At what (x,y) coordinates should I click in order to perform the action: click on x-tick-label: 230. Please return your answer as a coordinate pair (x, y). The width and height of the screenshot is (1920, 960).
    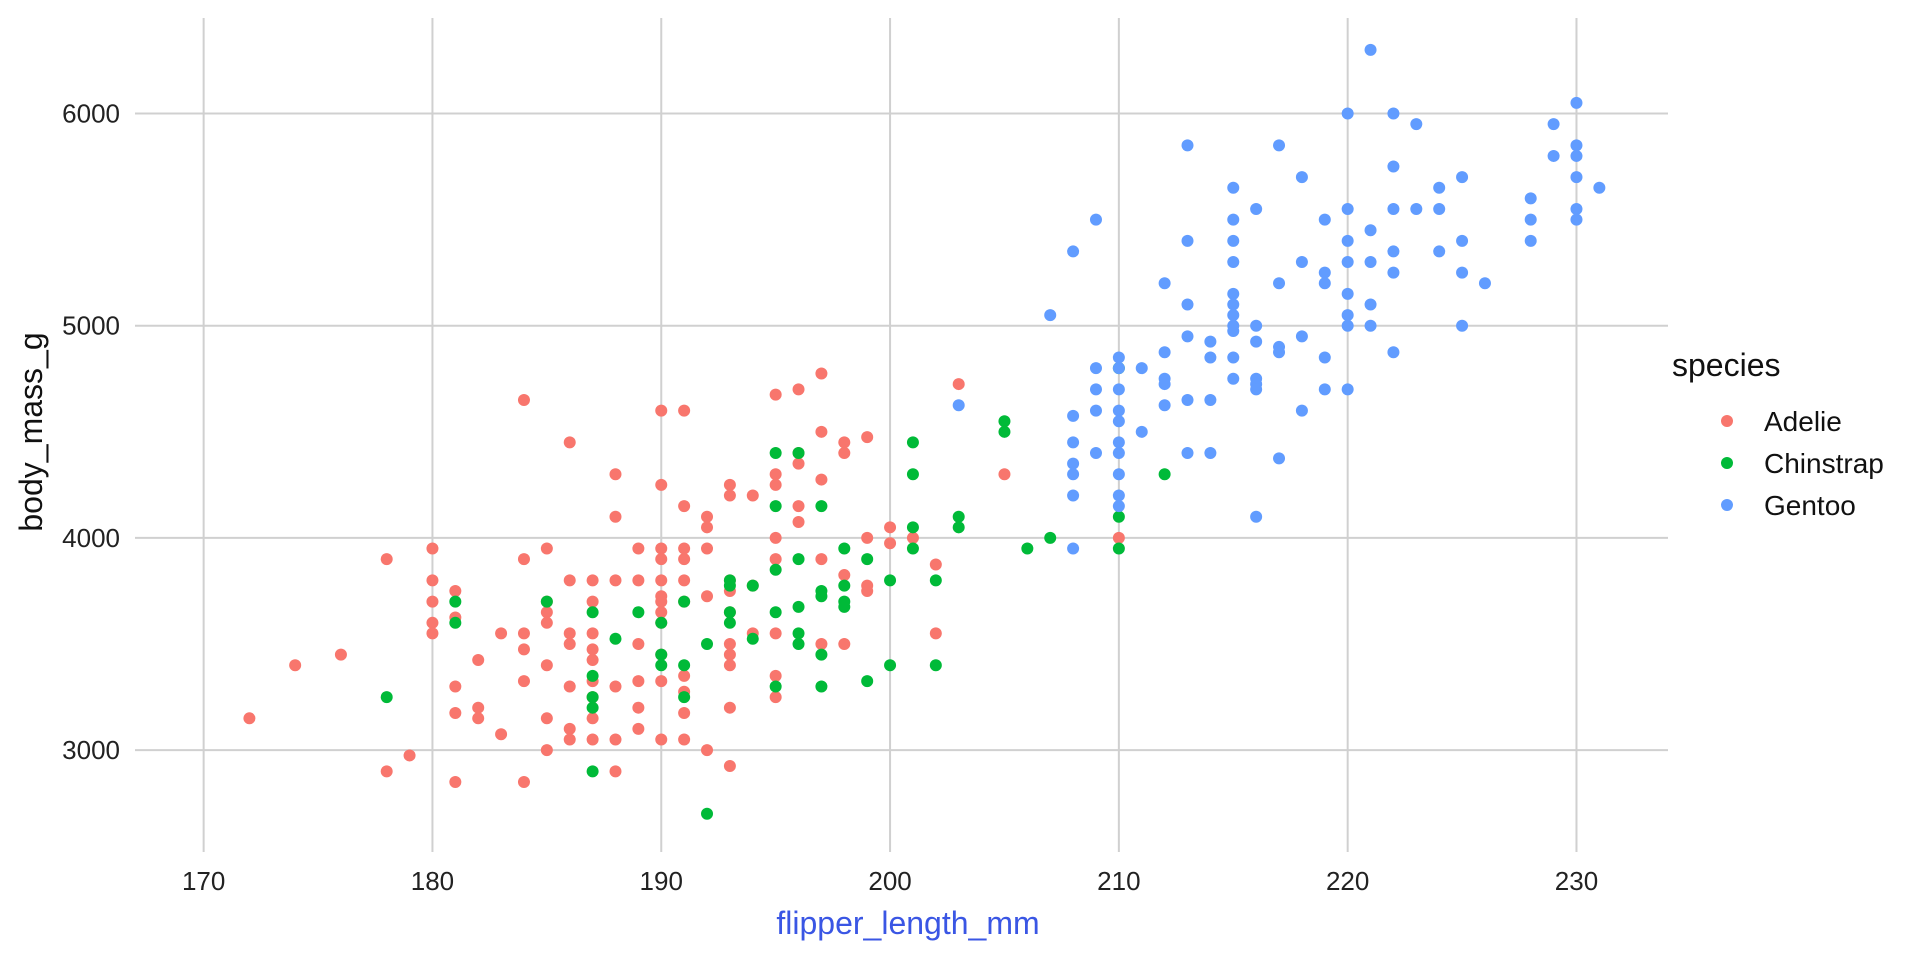
    Looking at the image, I should click on (1576, 881).